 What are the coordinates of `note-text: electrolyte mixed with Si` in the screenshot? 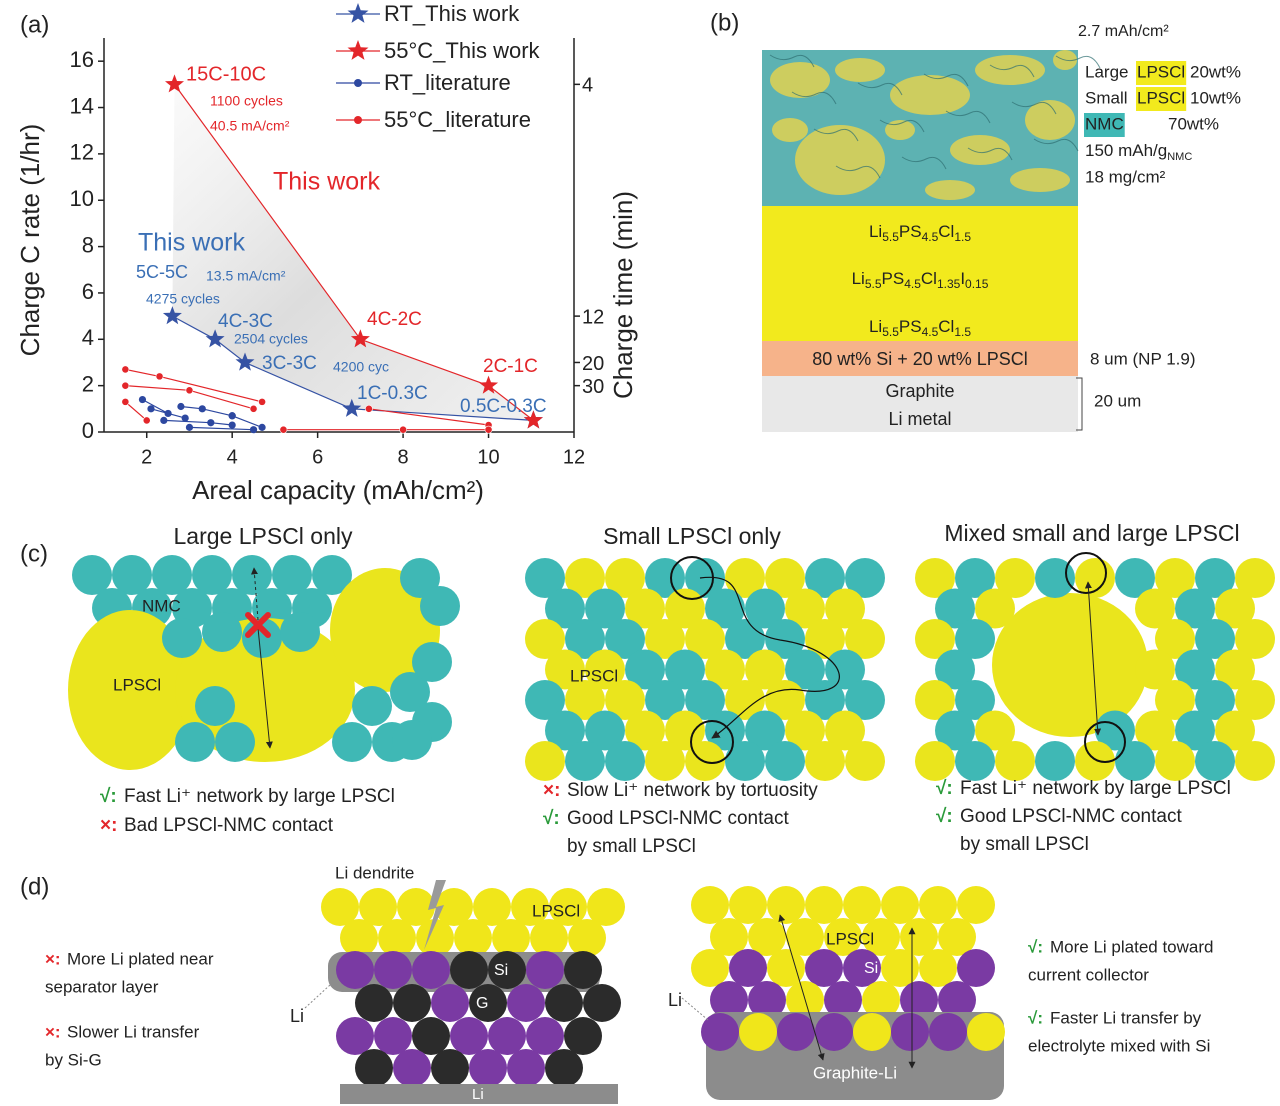 It's located at (1119, 1045).